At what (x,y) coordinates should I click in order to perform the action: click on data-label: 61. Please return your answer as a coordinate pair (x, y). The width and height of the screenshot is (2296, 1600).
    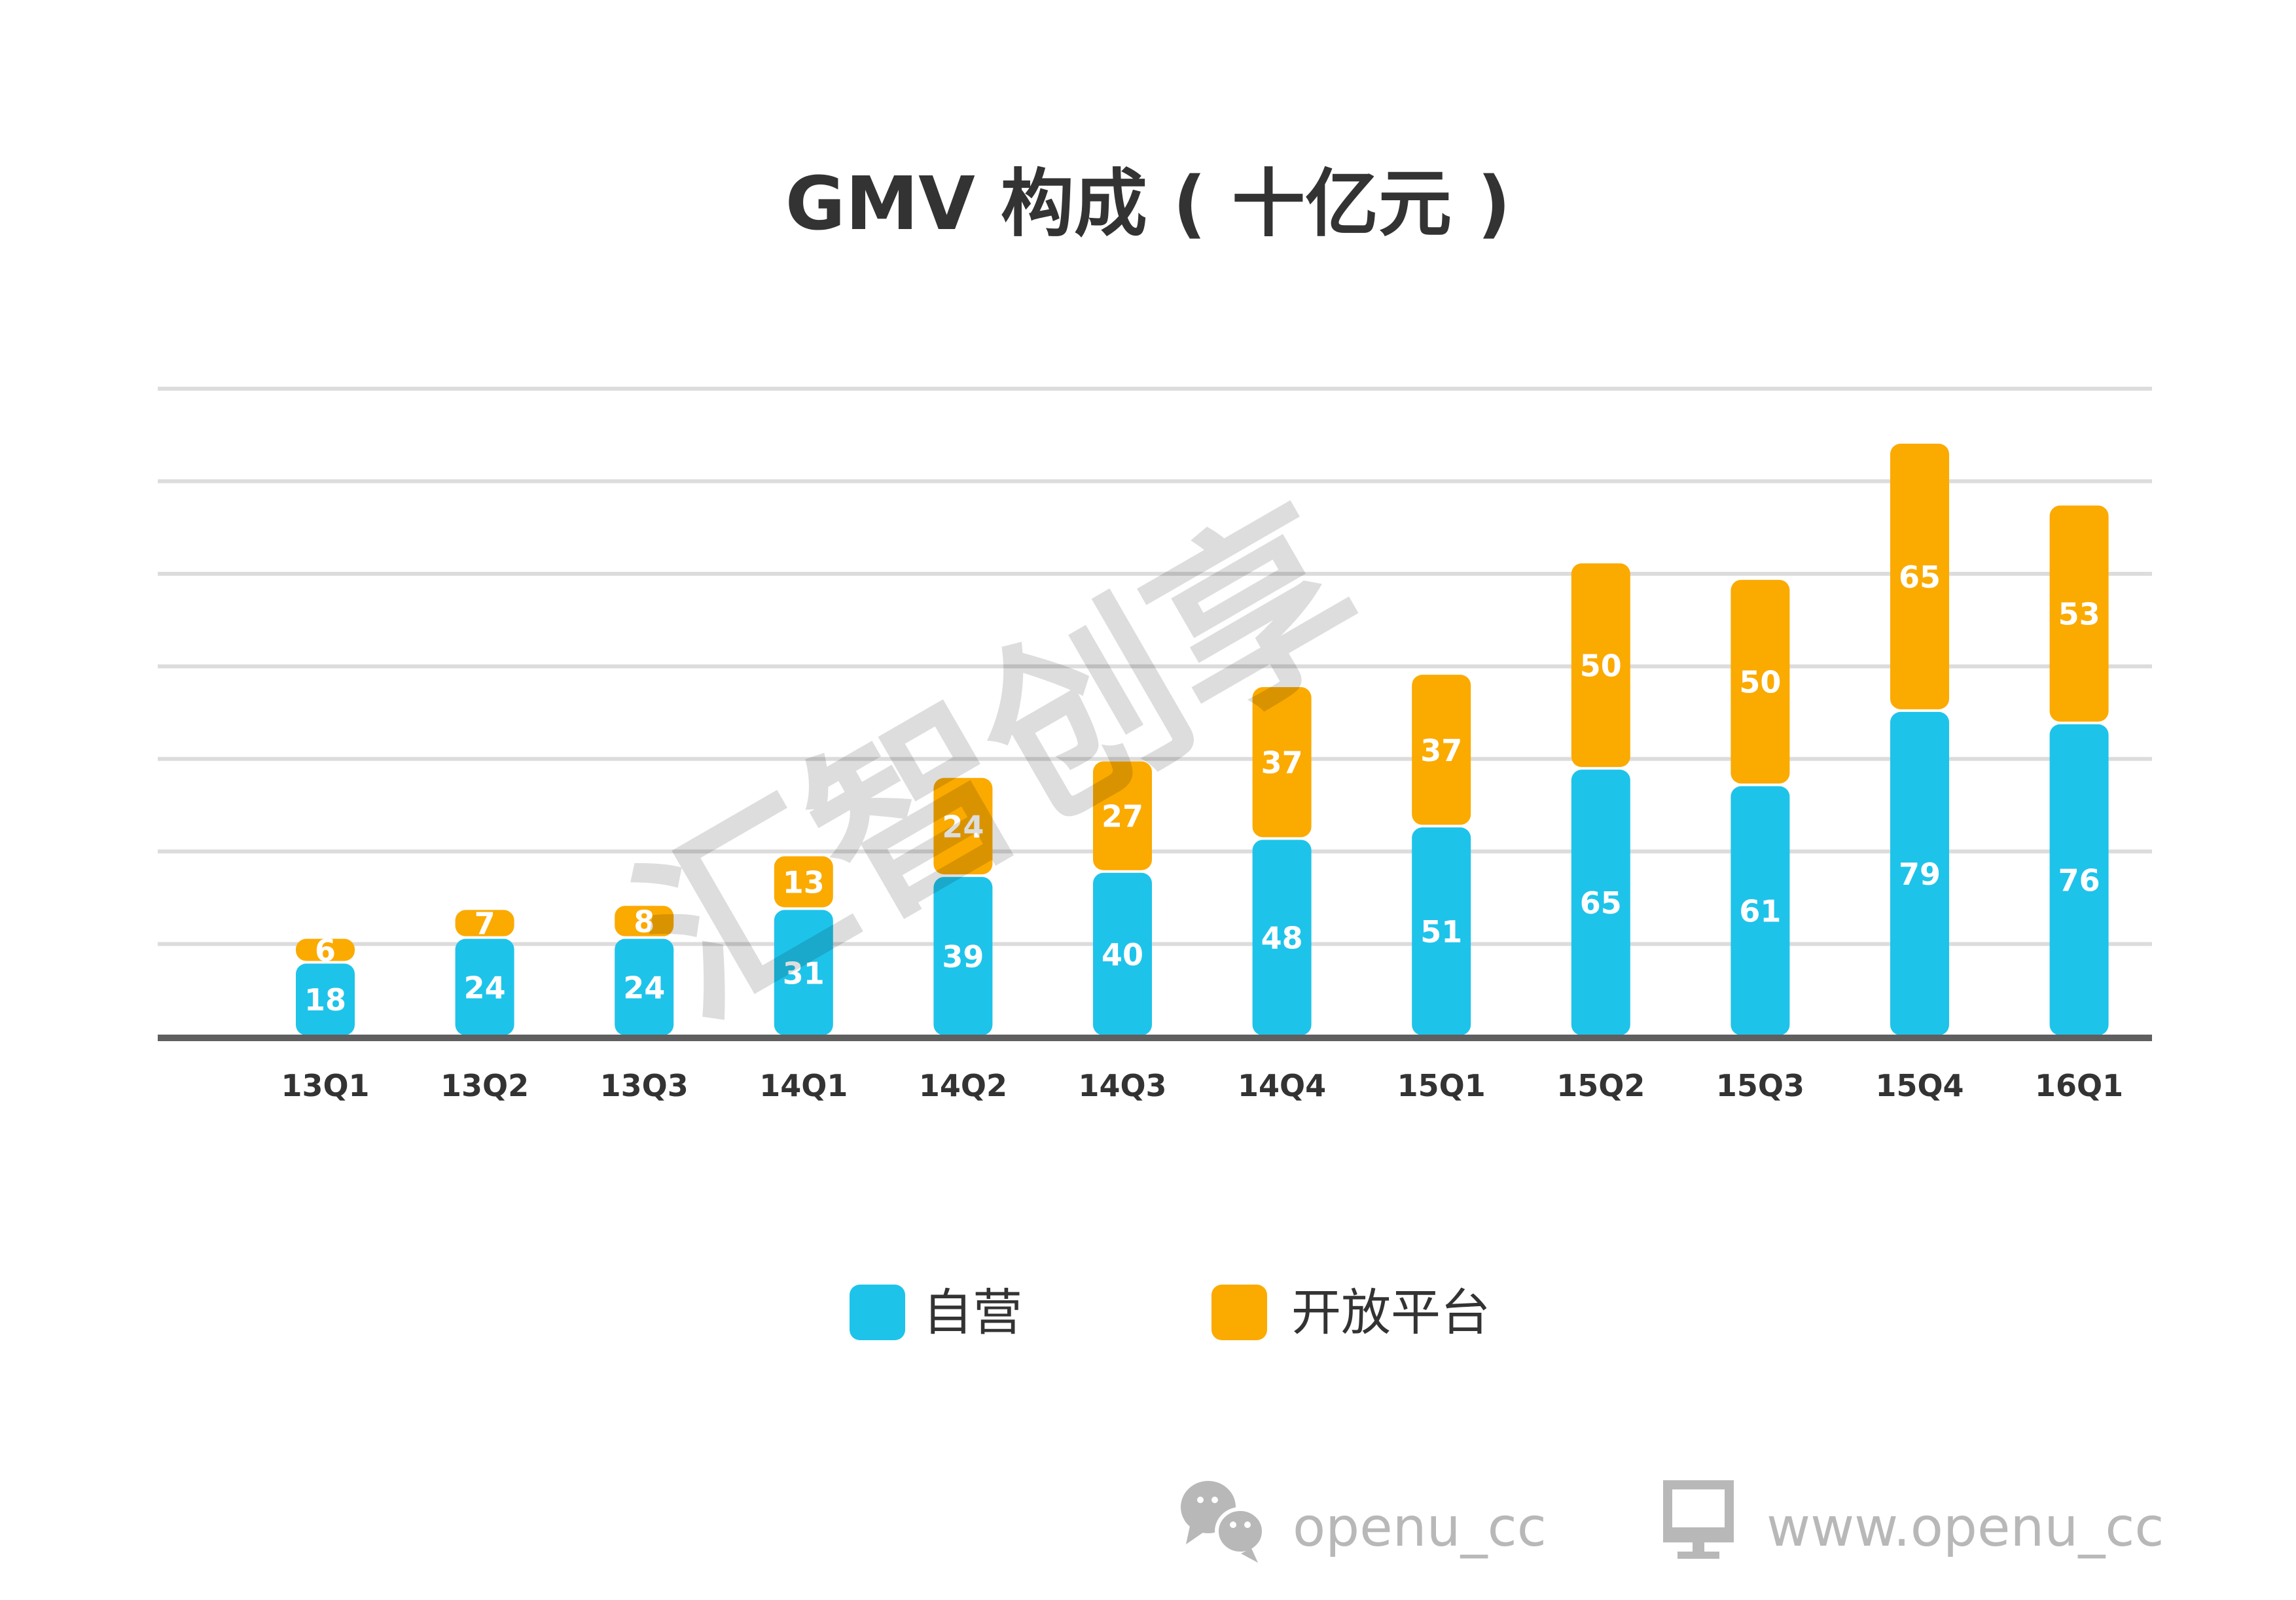
    Looking at the image, I should click on (1760, 911).